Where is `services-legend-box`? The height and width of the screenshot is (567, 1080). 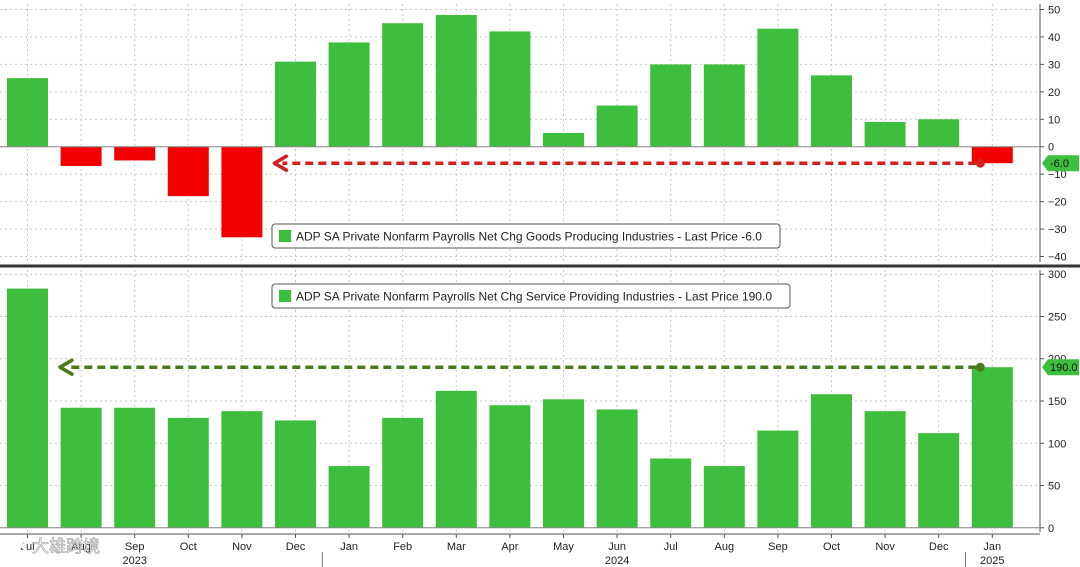 services-legend-box is located at coordinates (531, 296).